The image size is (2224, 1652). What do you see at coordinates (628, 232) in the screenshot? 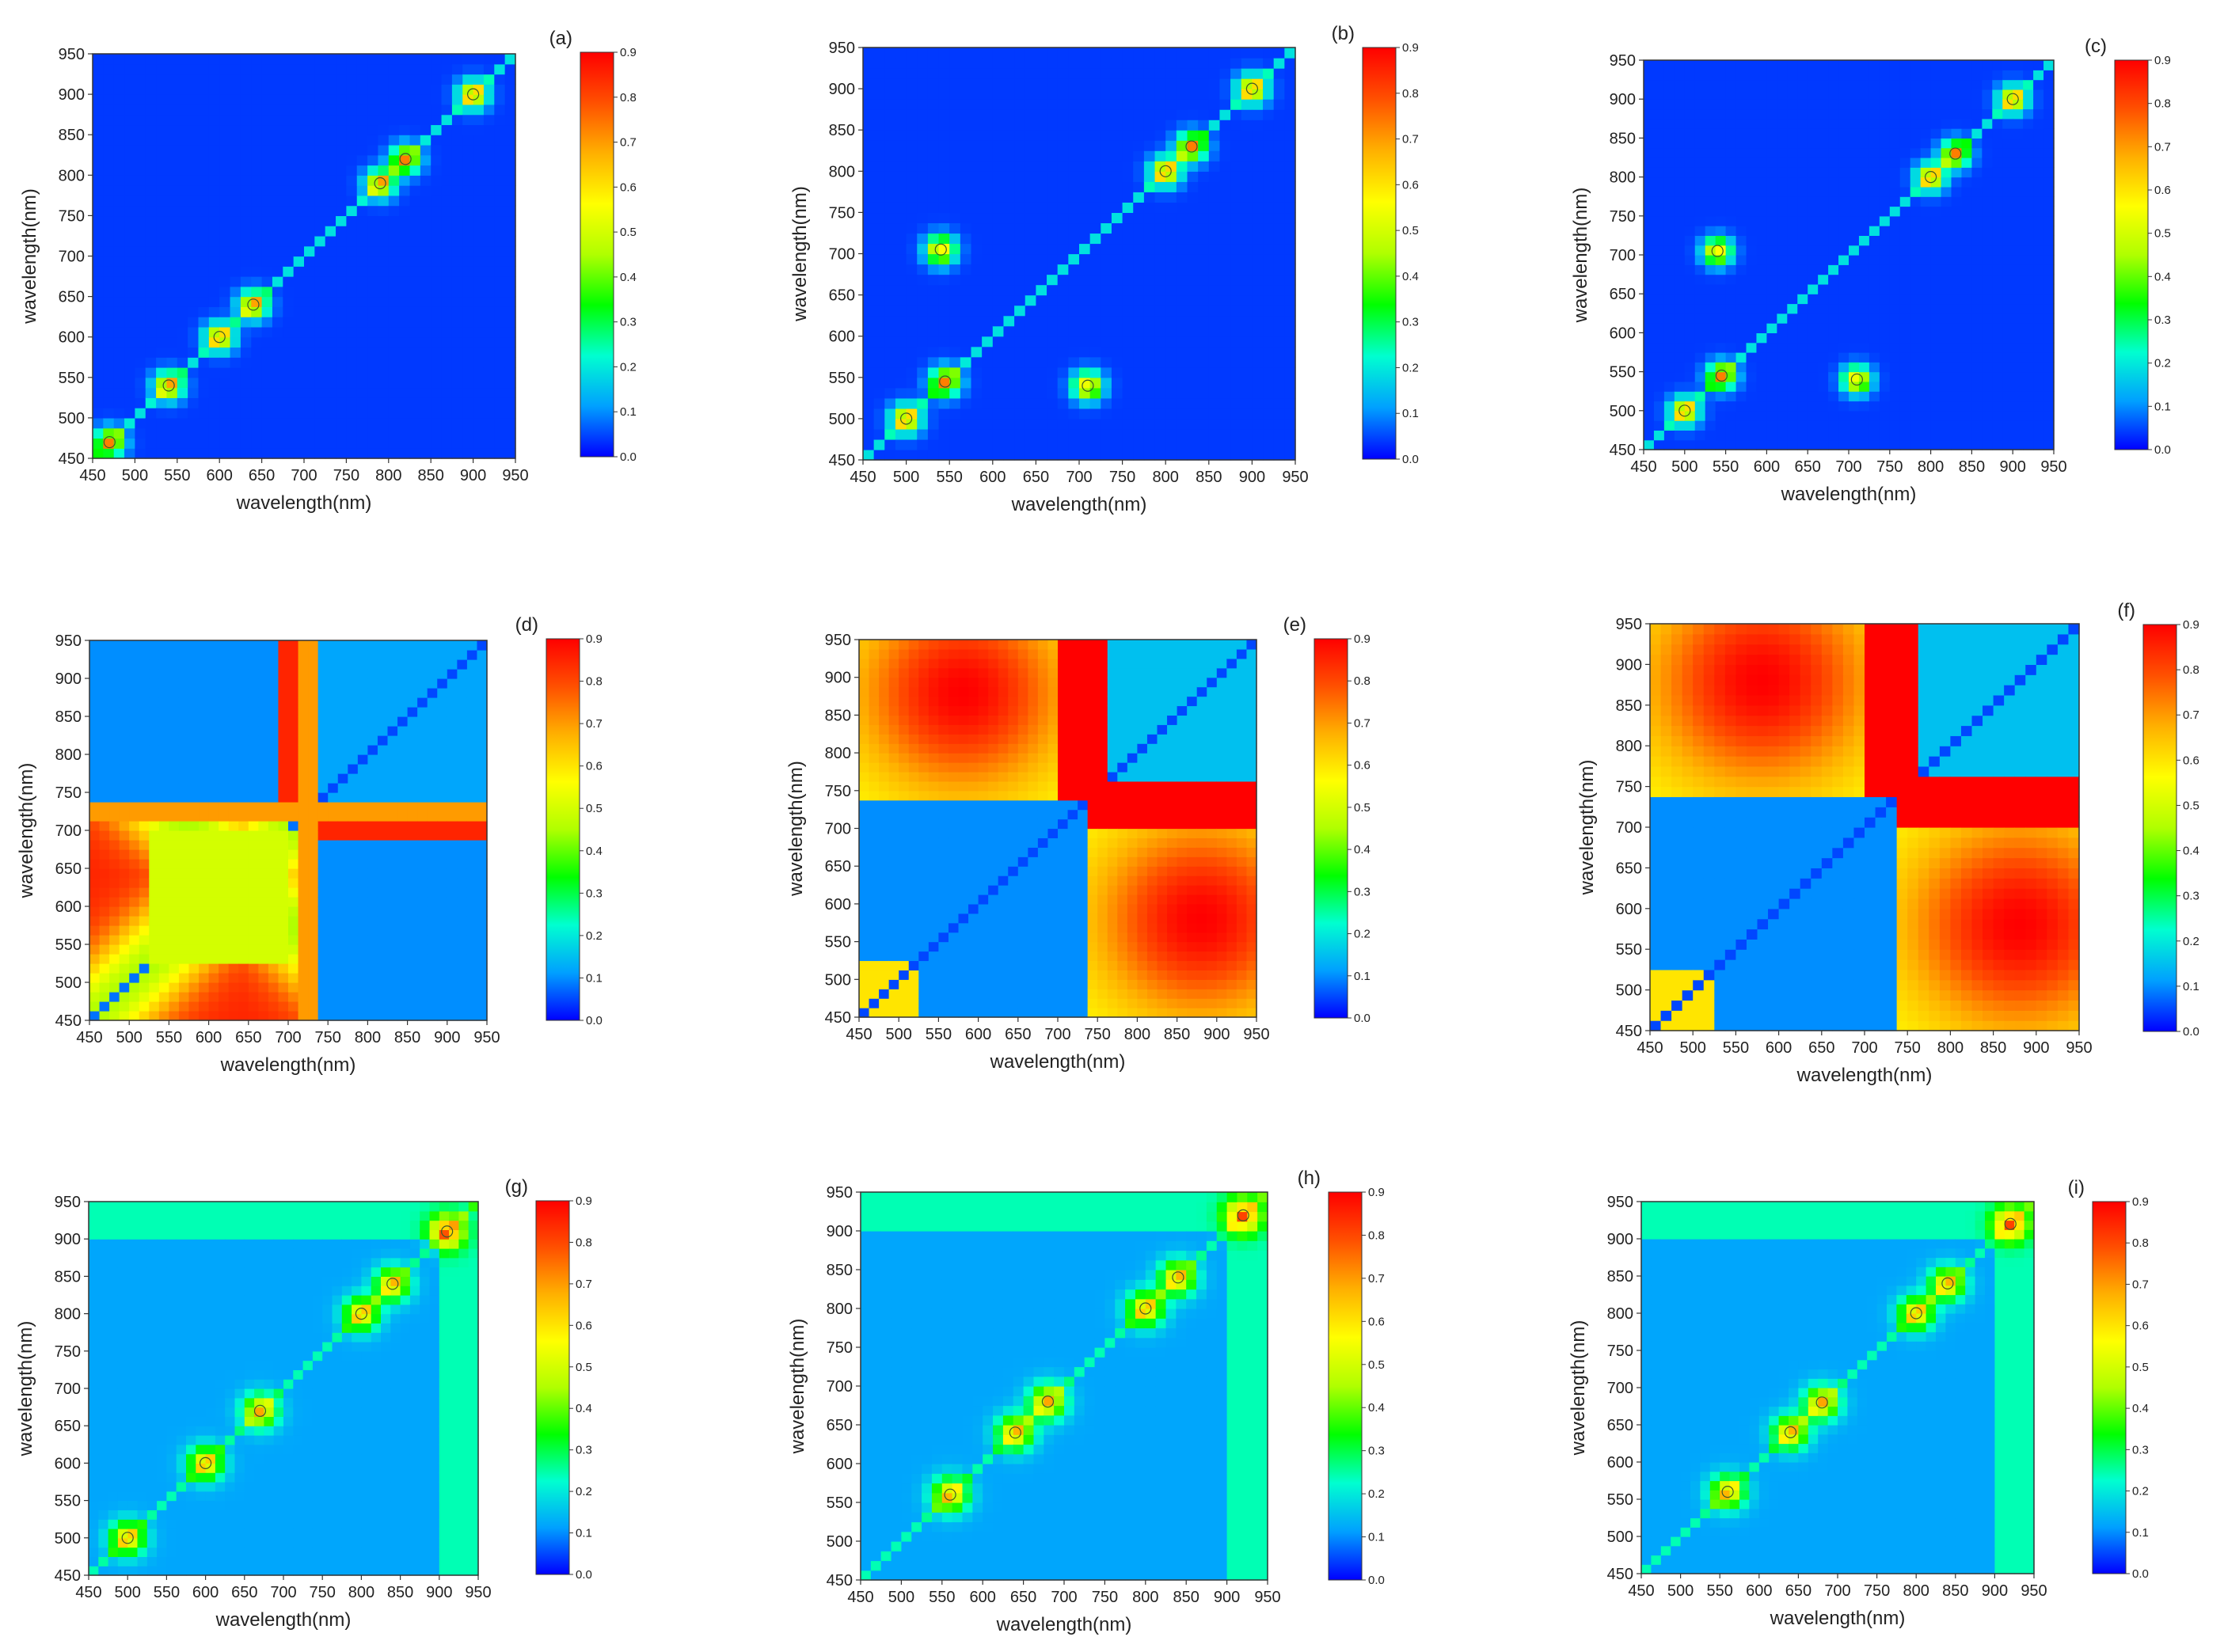
I see `colorbar-tick-label: 0.5` at bounding box center [628, 232].